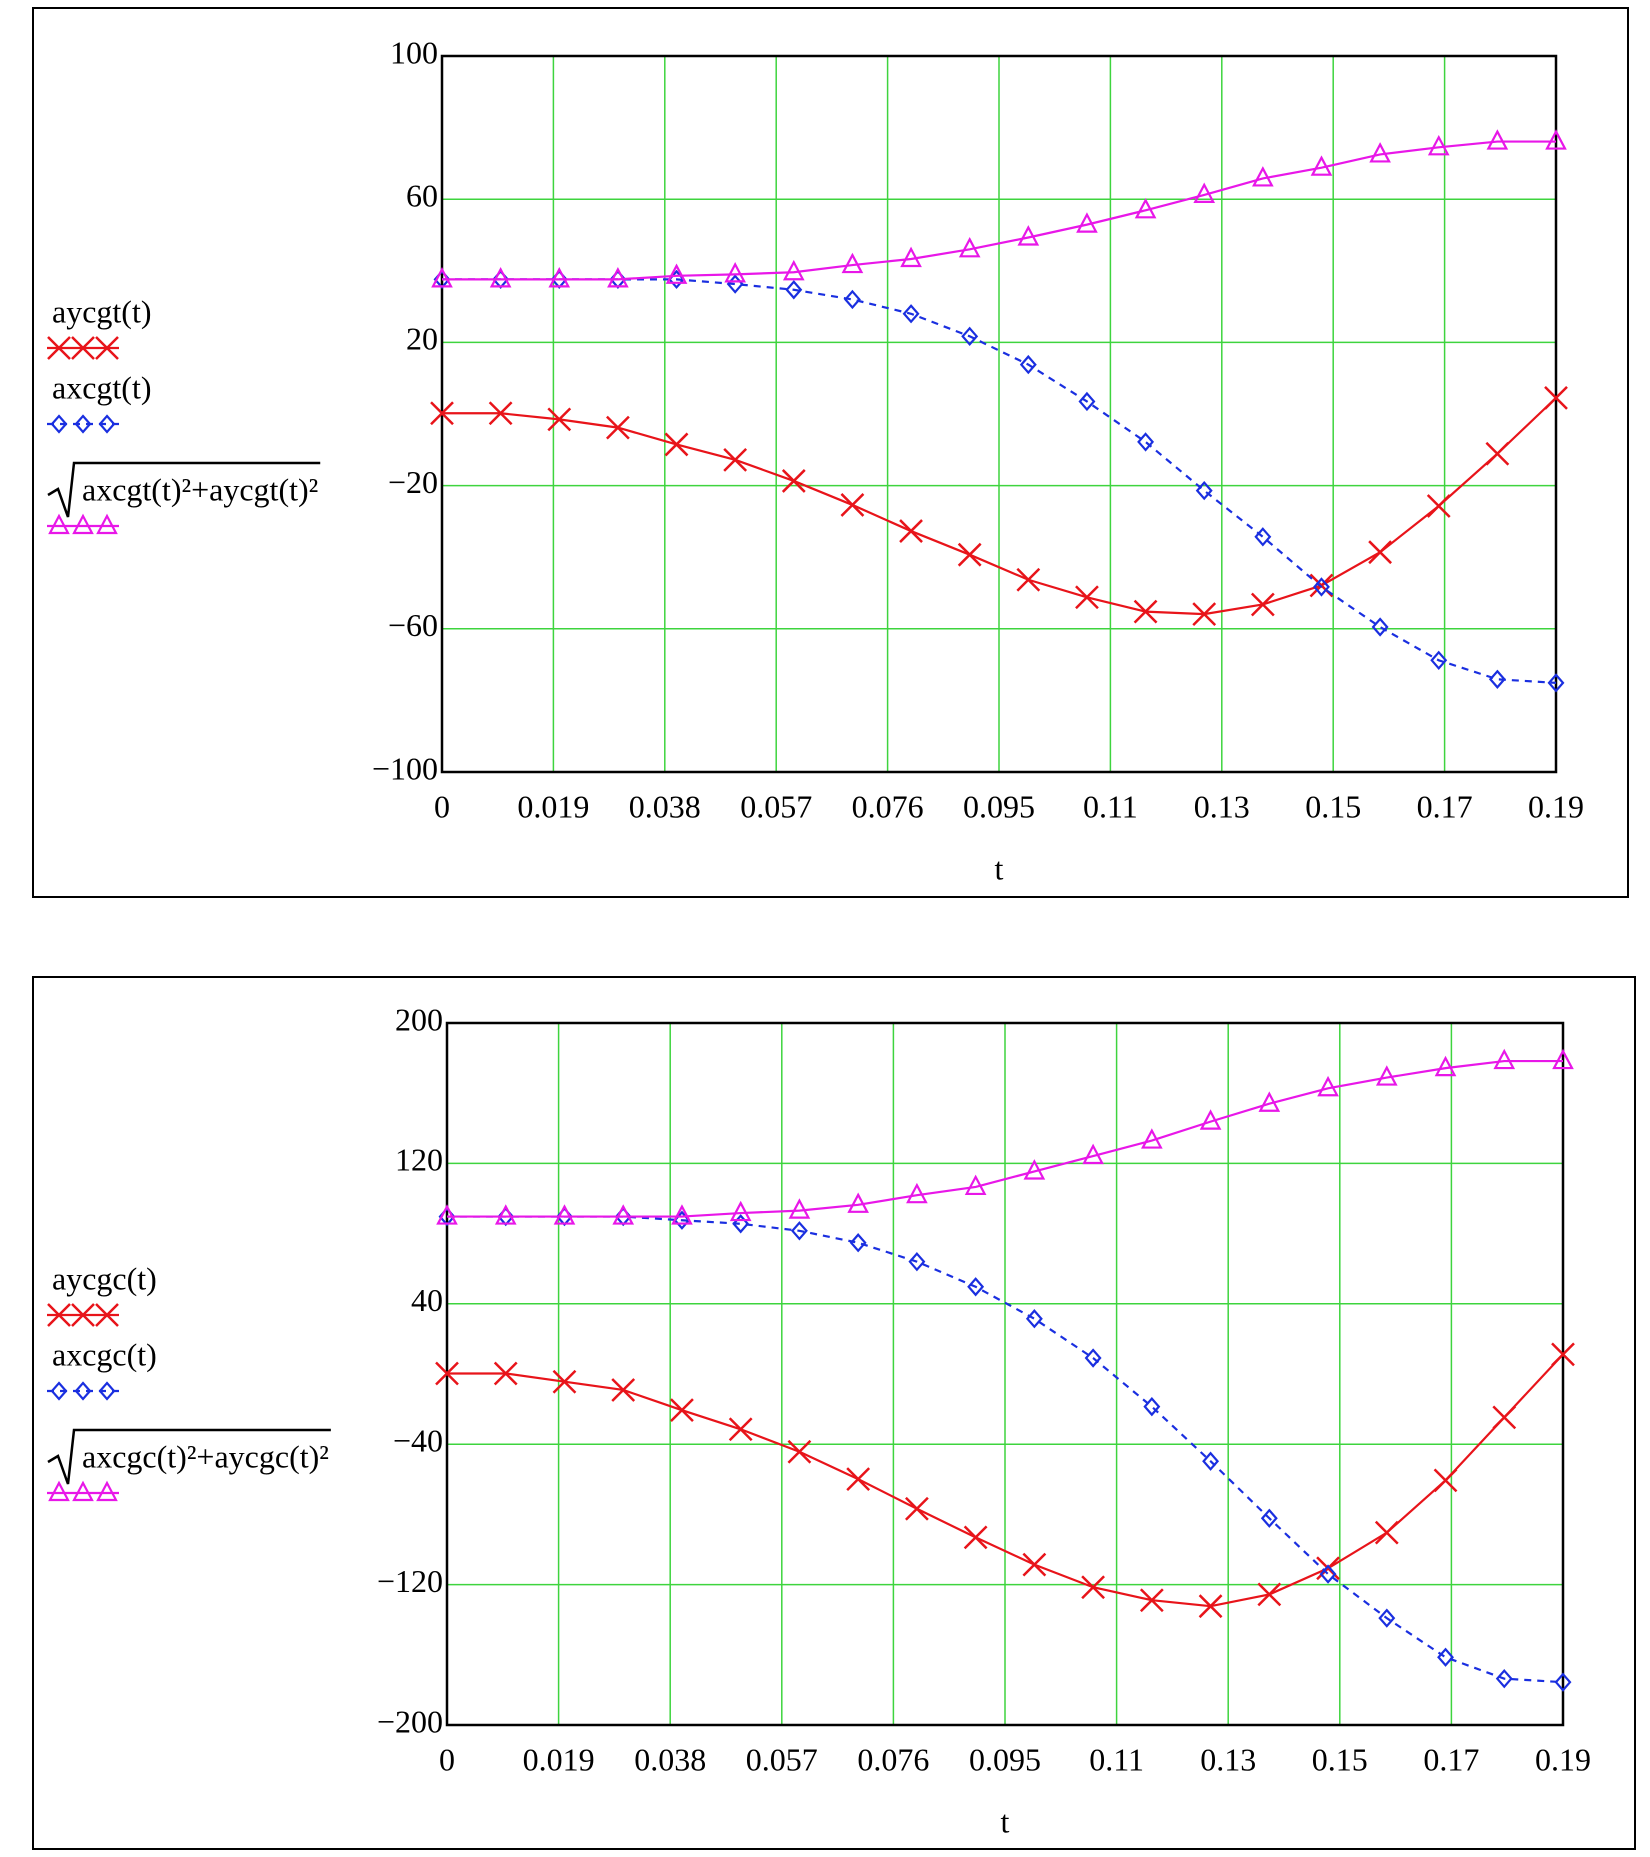 The width and height of the screenshot is (1650, 1857). I want to click on x-axis-label: t, so click(1005, 1821).